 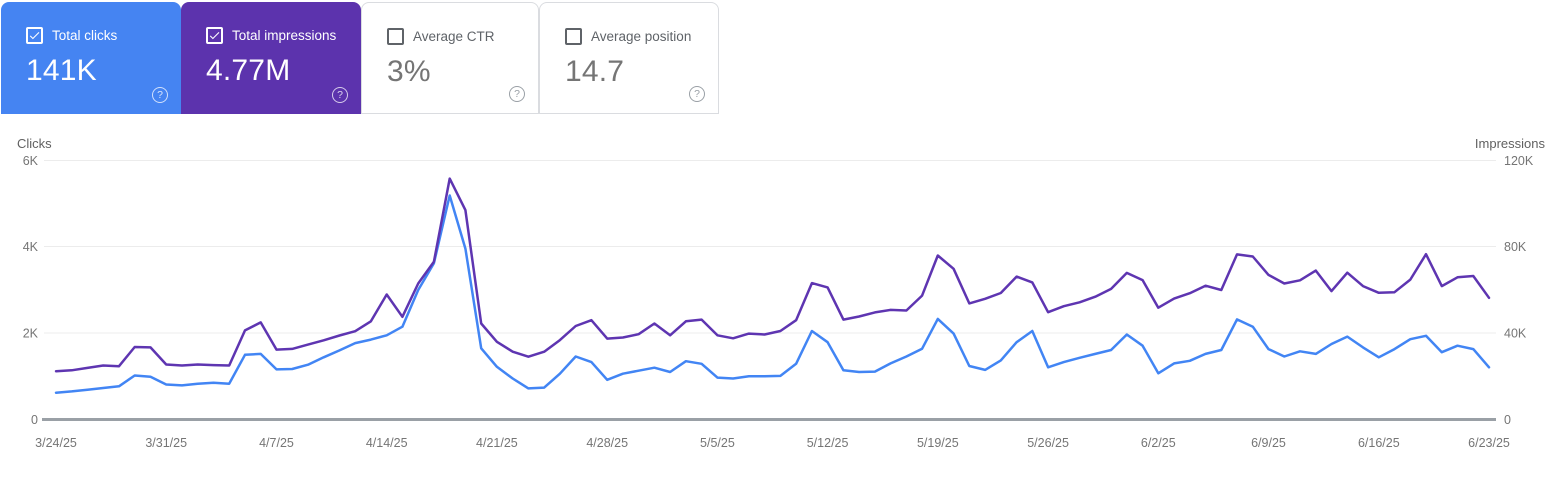 I want to click on x-tick-label: 5/26/25, so click(x=1048, y=443).